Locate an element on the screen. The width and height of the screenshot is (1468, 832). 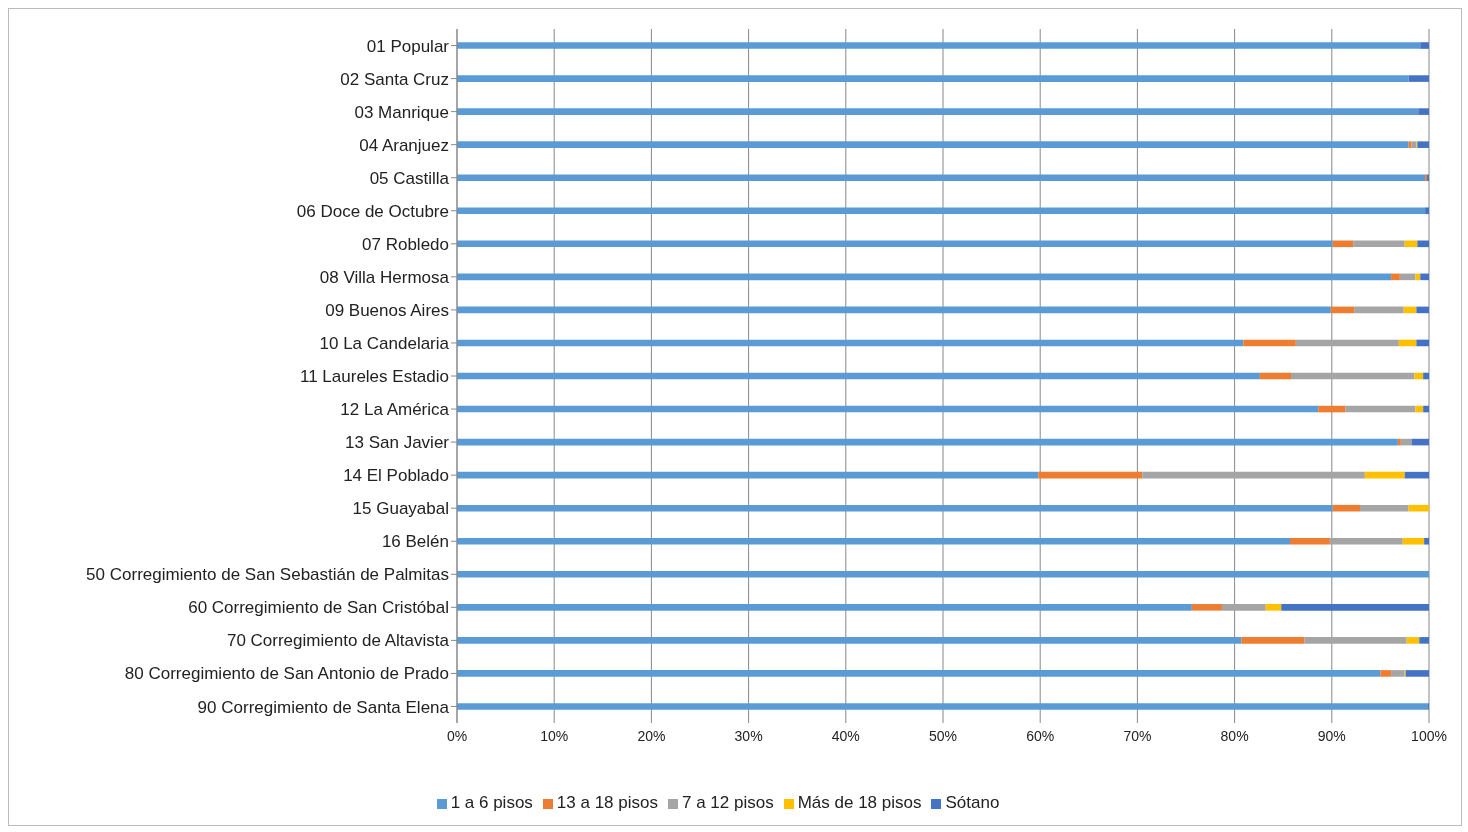
y-tick-label: 16 Belén is located at coordinates (415, 542).